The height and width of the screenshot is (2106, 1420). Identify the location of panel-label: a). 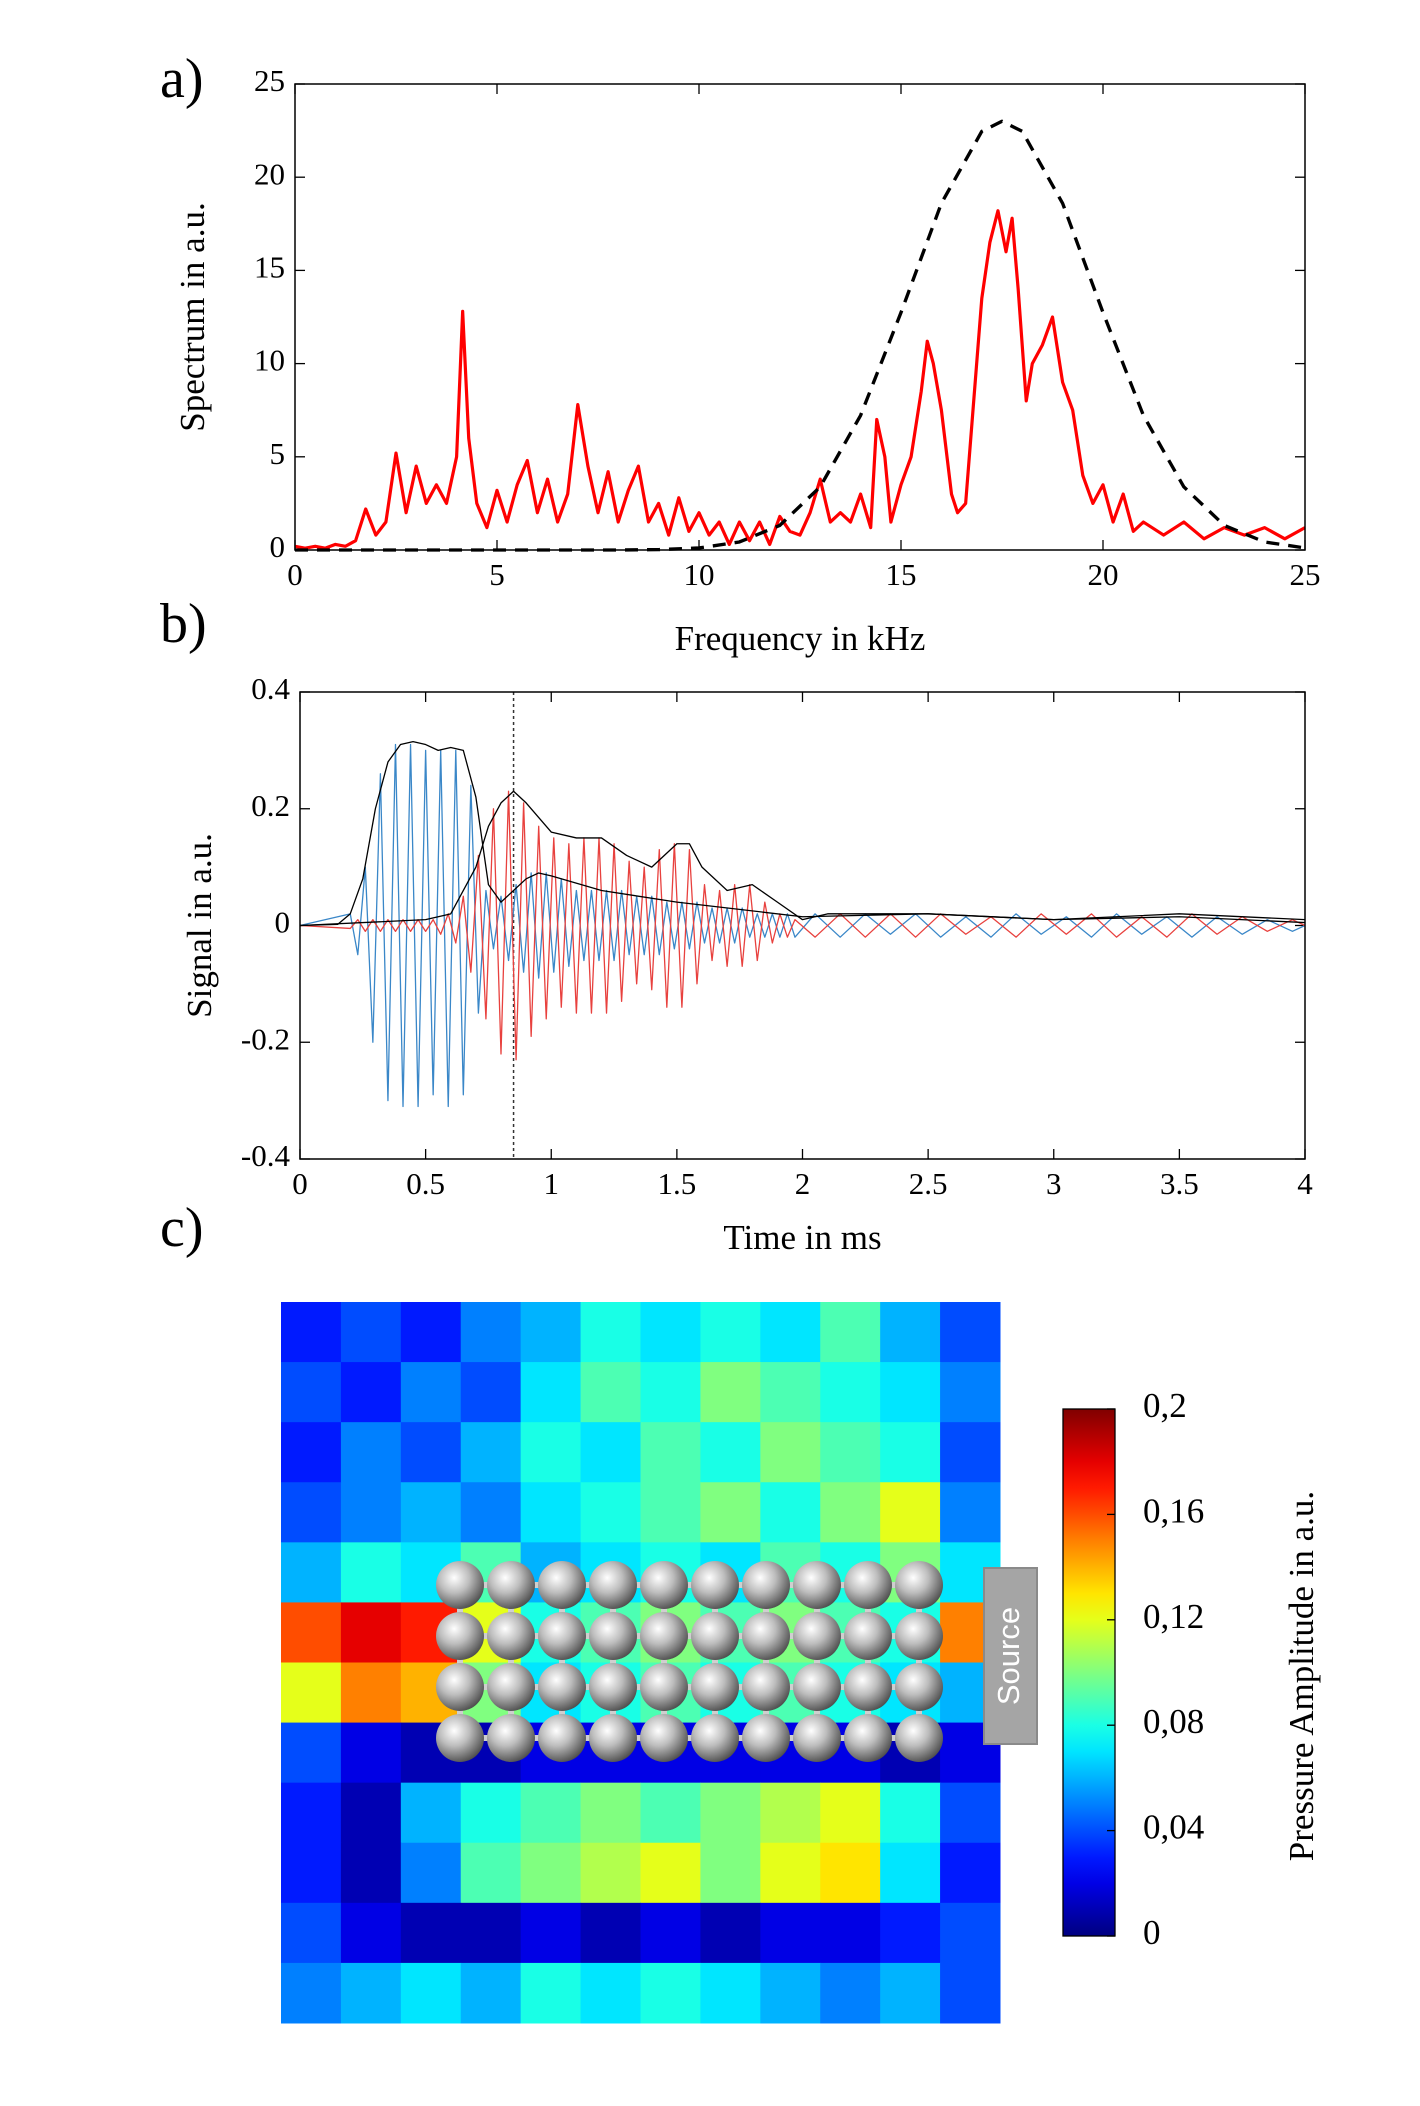
(182, 79).